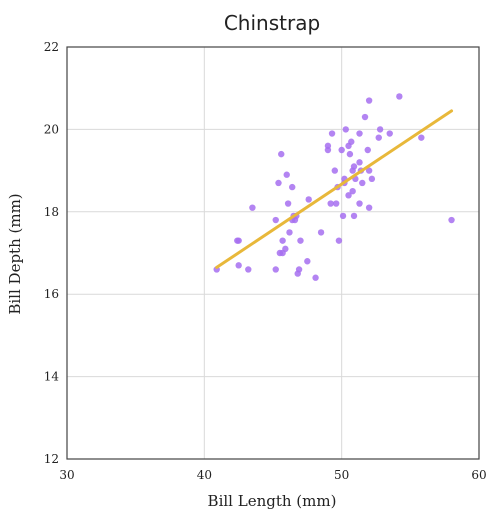  What do you see at coordinates (52, 253) in the screenshot?
I see `y-tick-labels: 12 14 16 18 20 22` at bounding box center [52, 253].